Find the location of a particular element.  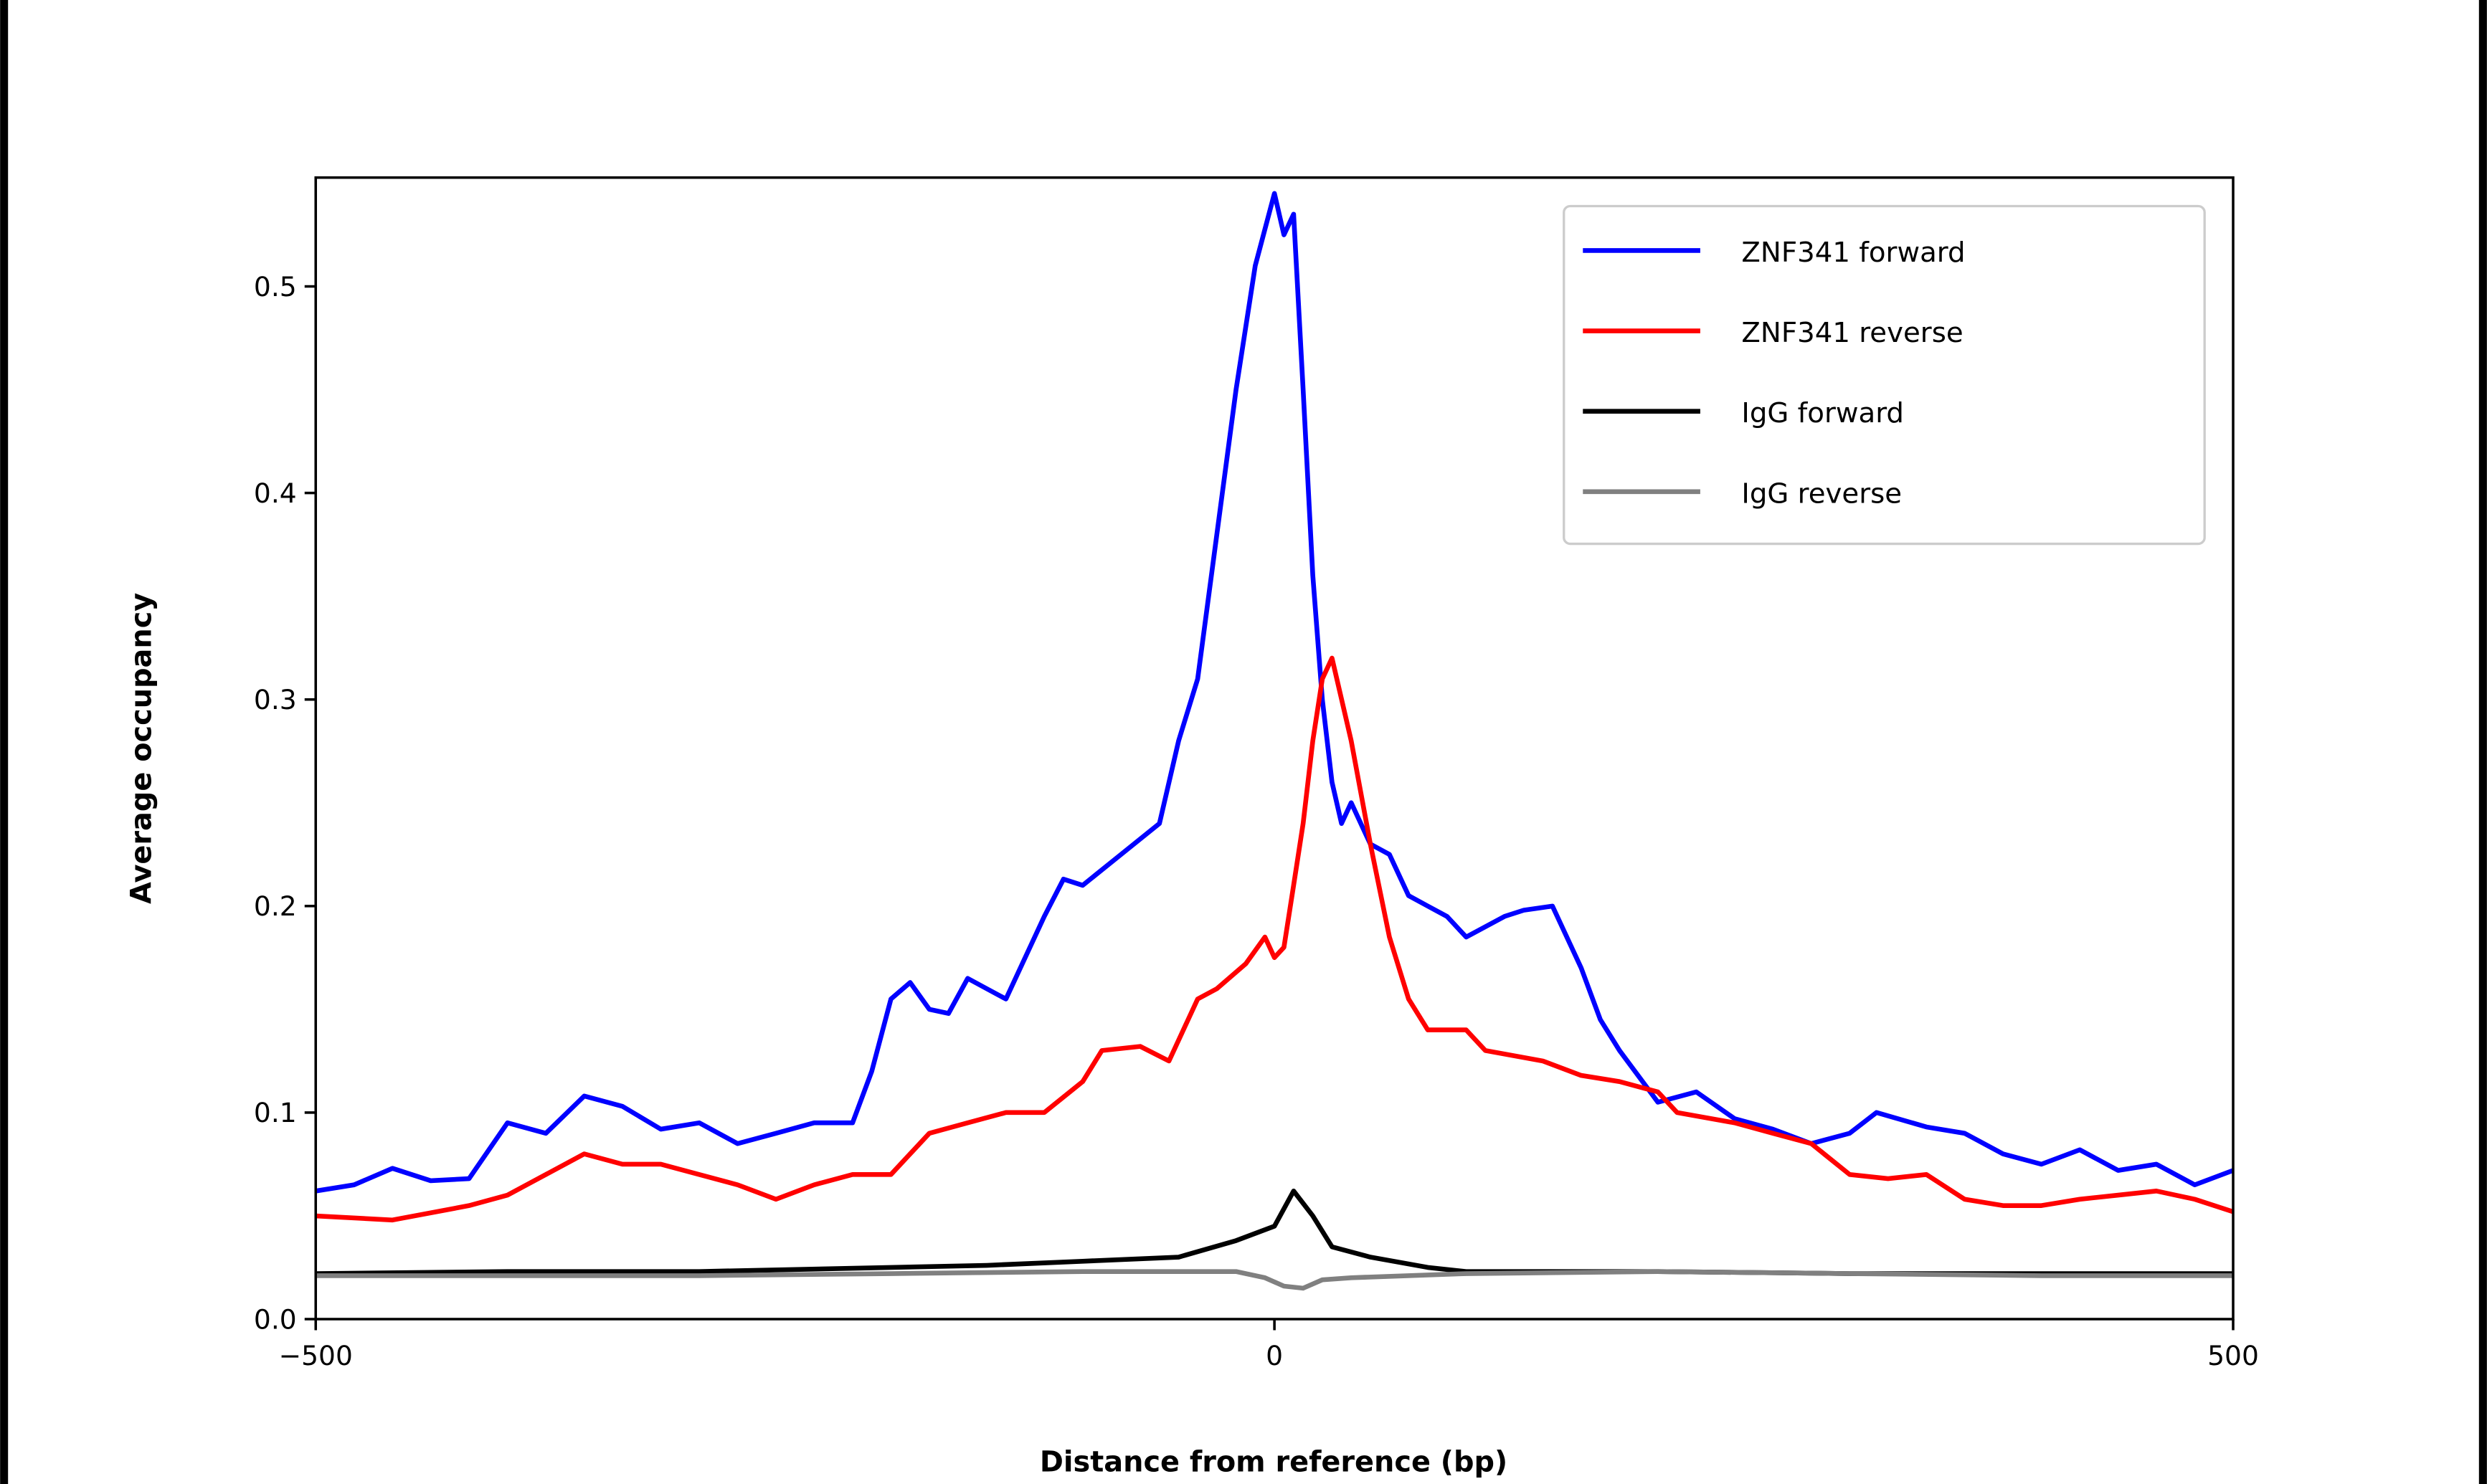

y-tick-label: 0.5 is located at coordinates (276, 287).